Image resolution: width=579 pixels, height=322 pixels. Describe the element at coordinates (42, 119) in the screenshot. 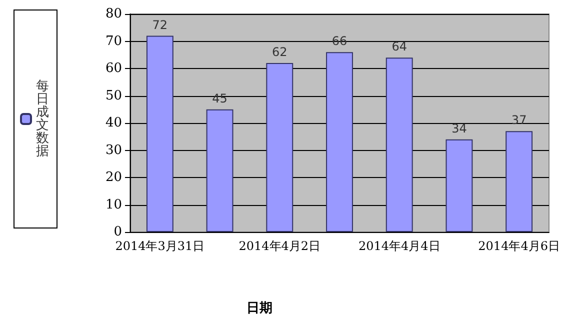

I see `legend-label: 每日成文数据` at that location.